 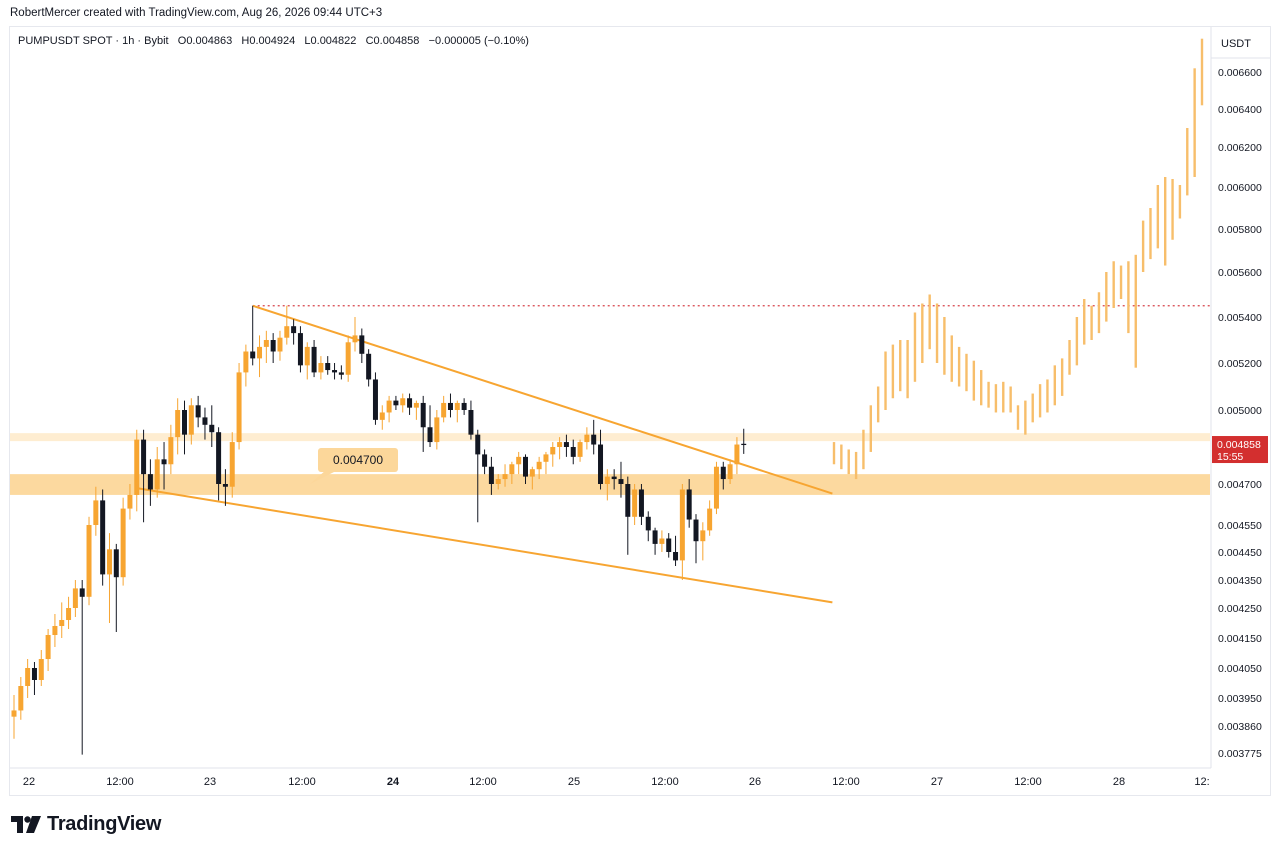 What do you see at coordinates (1236, 44) in the screenshot?
I see `currency-label: USDT` at bounding box center [1236, 44].